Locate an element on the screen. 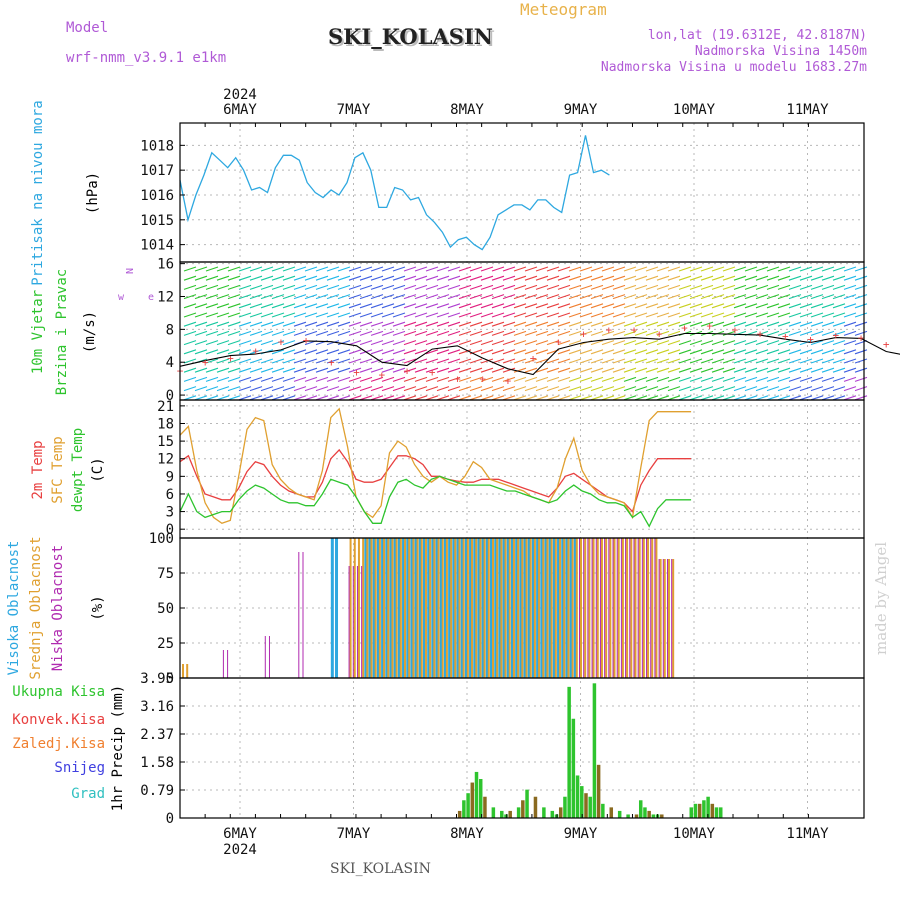 This screenshot has height=900, width=900. credit-watermark: made by Angel is located at coordinates (881, 598).